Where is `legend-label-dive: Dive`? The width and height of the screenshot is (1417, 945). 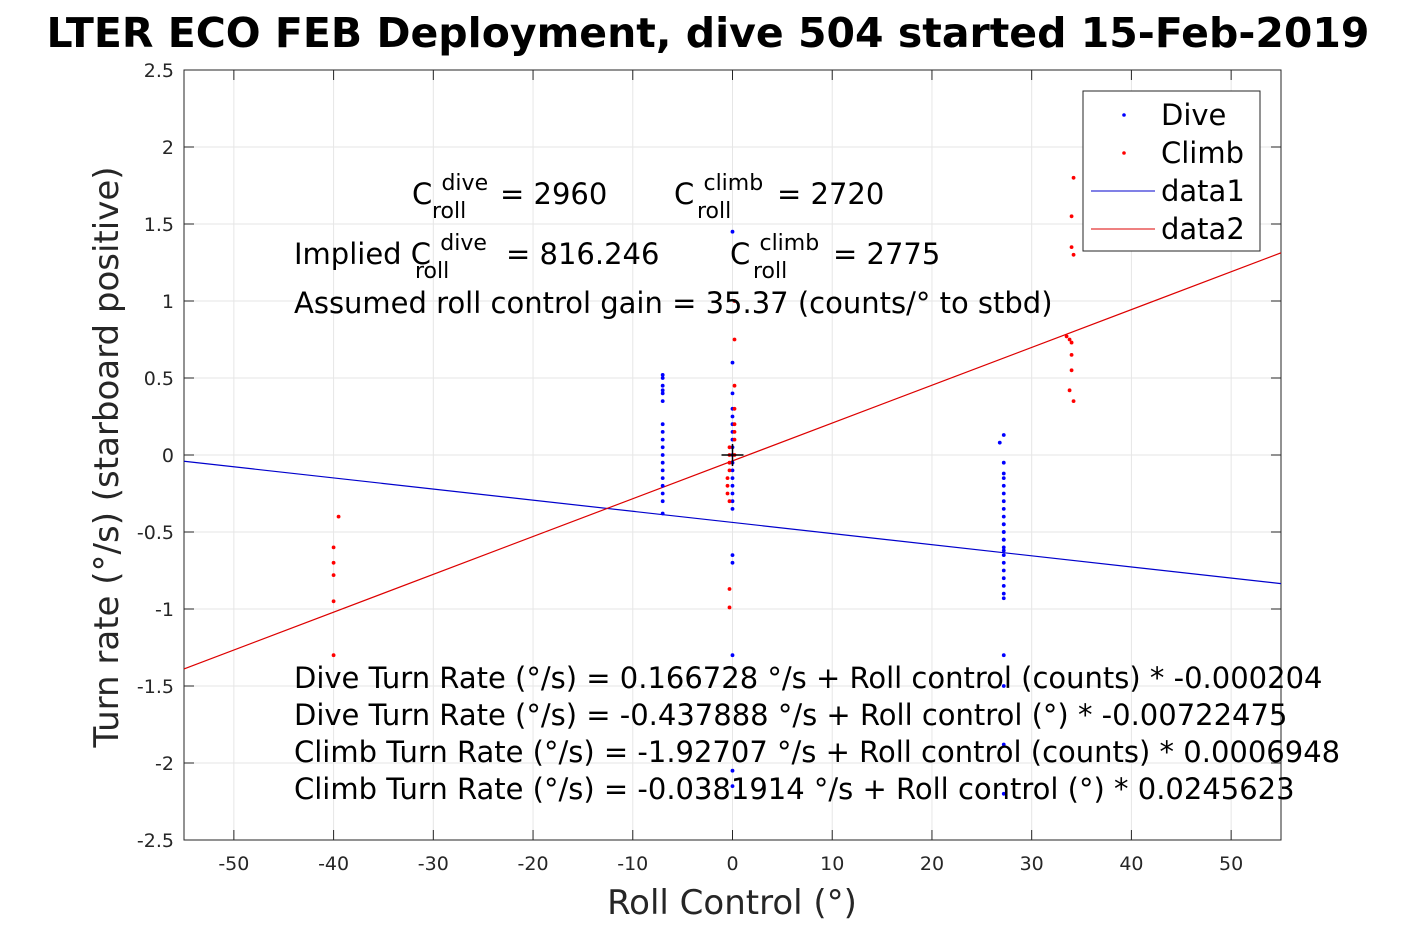 legend-label-dive: Dive is located at coordinates (1193, 115).